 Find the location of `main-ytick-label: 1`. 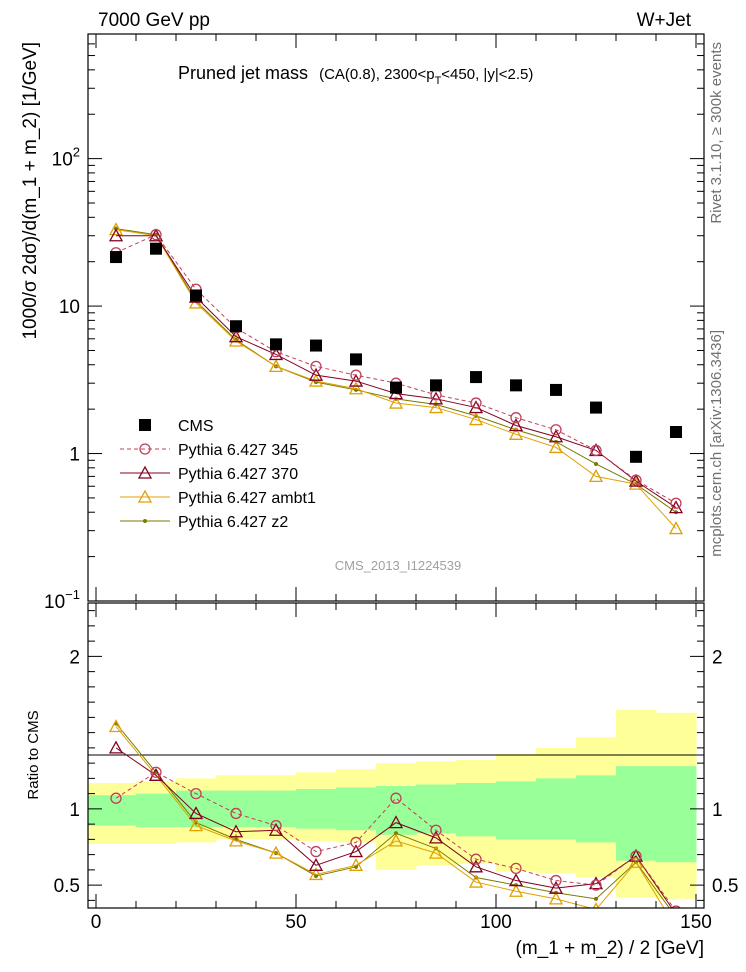

main-ytick-label: 1 is located at coordinates (74, 455).